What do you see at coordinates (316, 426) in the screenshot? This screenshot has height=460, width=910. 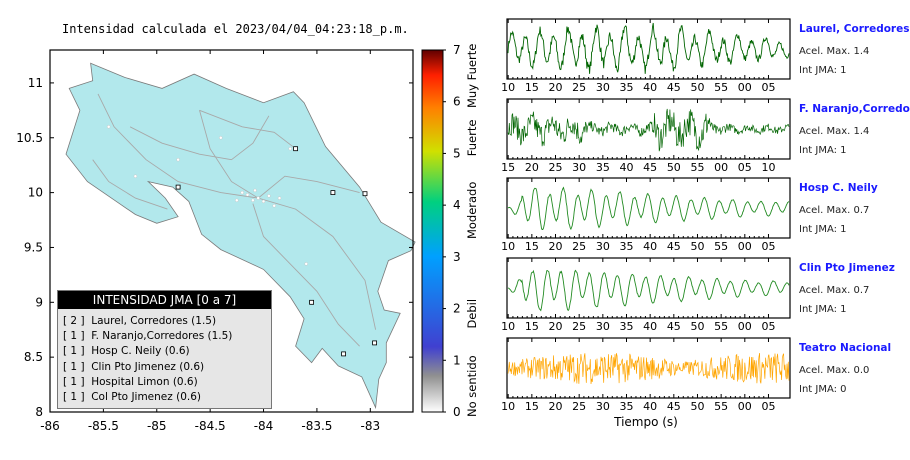 I see `x-tick-label: -83.5` at bounding box center [316, 426].